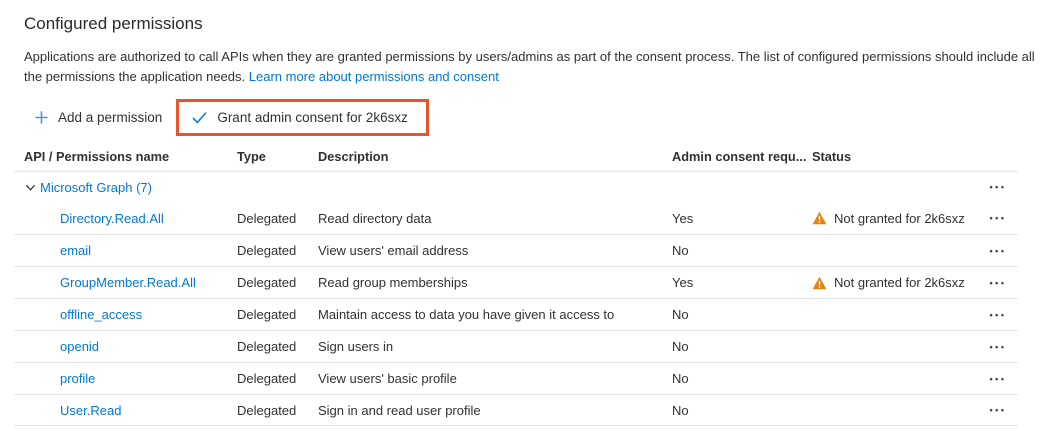 Image resolution: width=1060 pixels, height=444 pixels. I want to click on permission-description: Sign users in, so click(356, 346).